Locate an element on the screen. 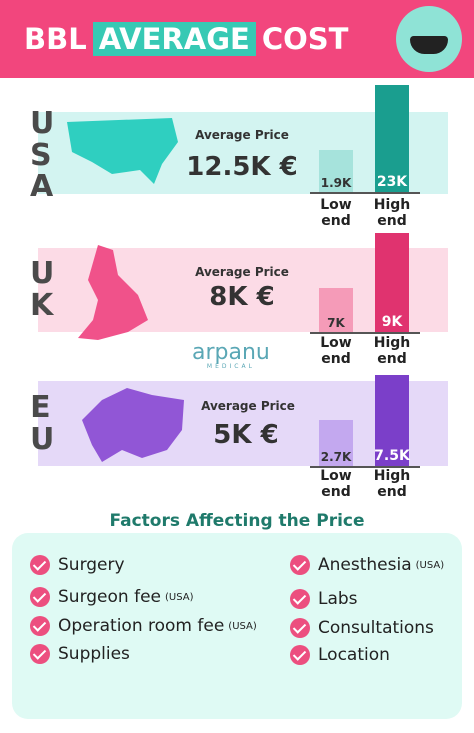 Image resolution: width=474 pixels, height=733 pixels. region-code: EU is located at coordinates (42, 423).